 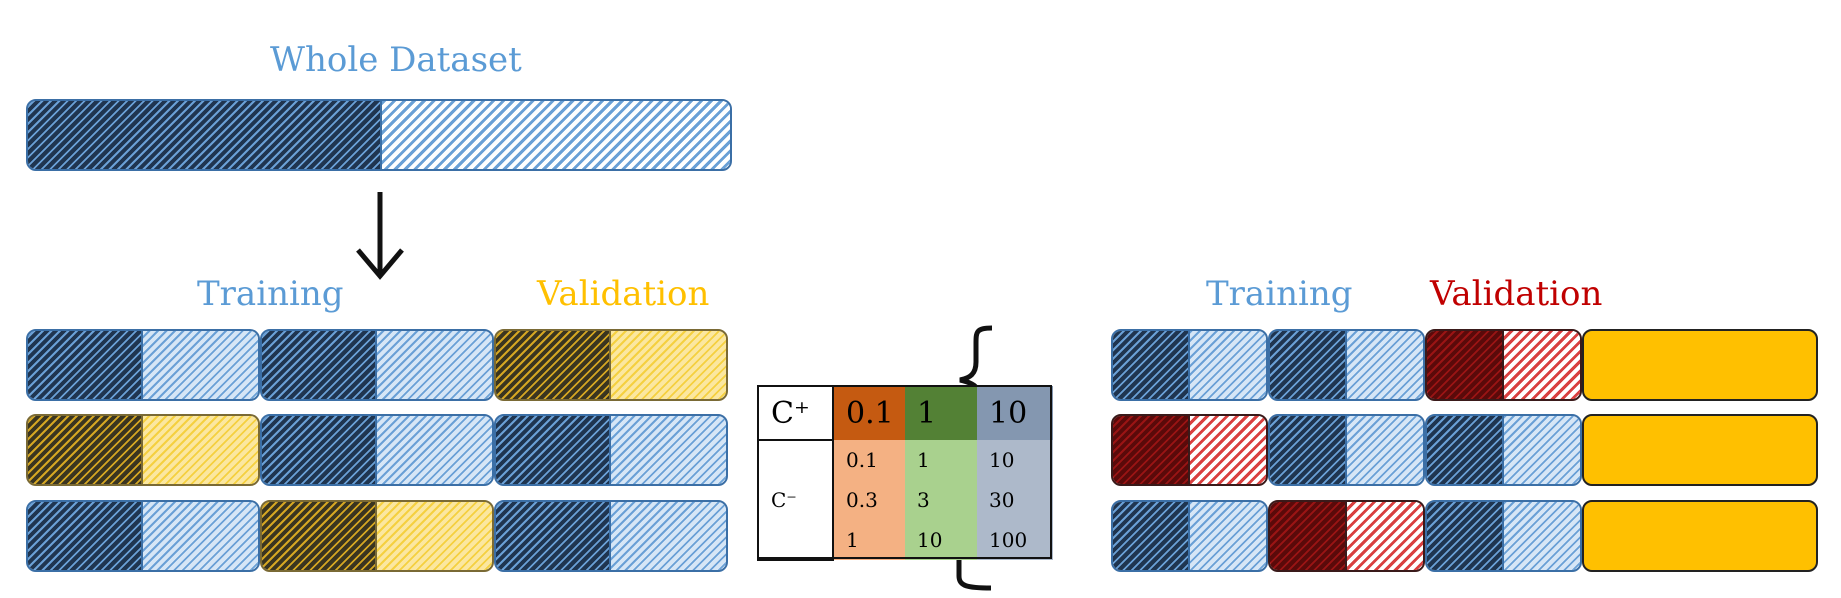 What do you see at coordinates (204, 135) in the screenshot?
I see `whole-dataset-dark-half` at bounding box center [204, 135].